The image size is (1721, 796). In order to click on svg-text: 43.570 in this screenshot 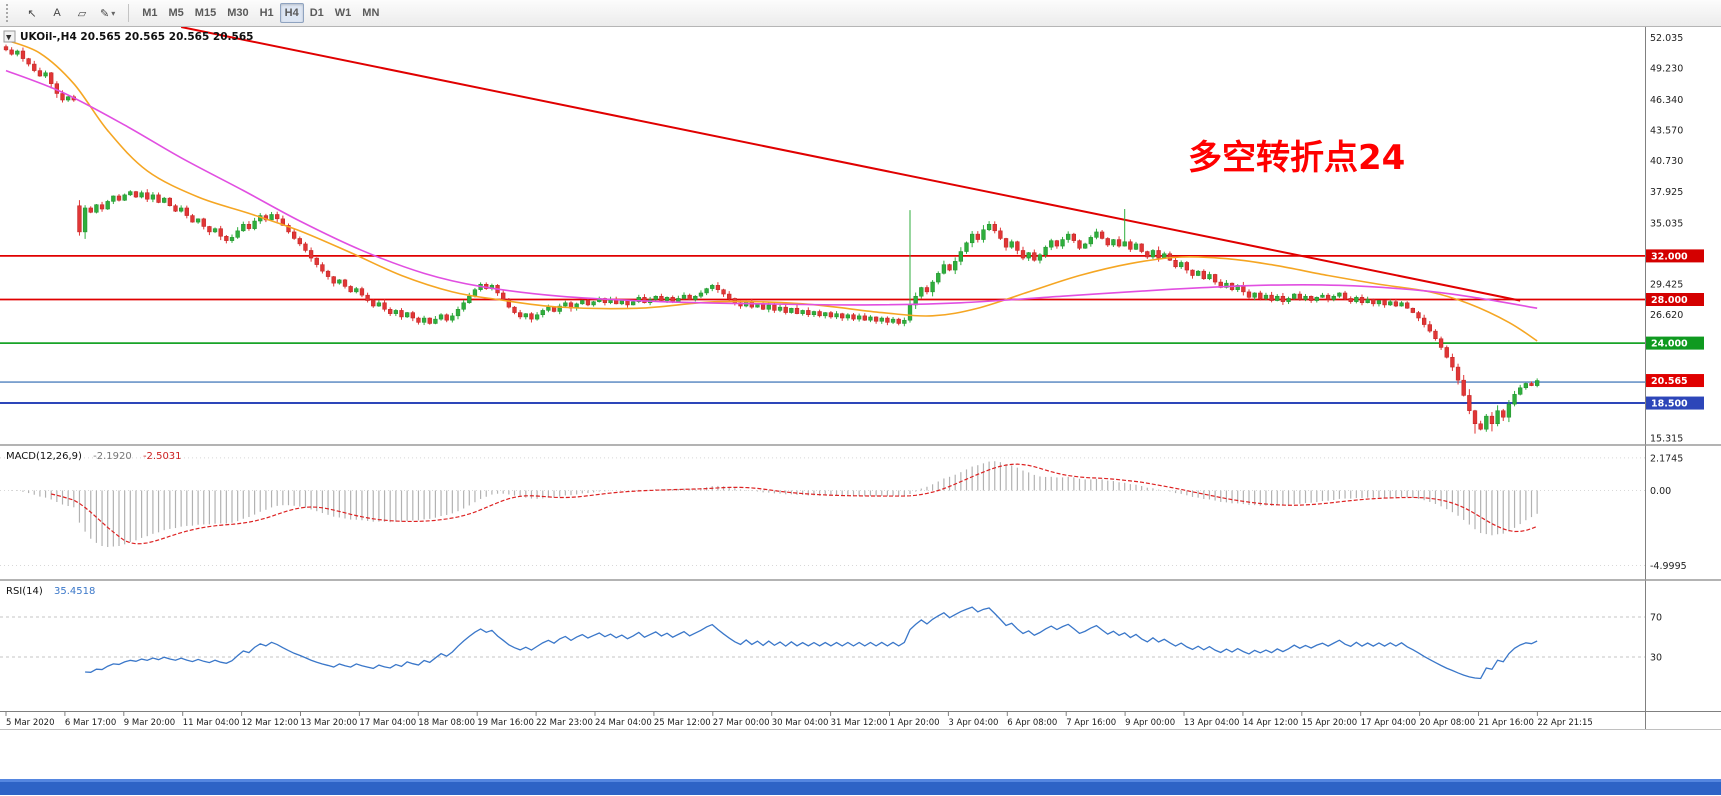, I will do `click(1666, 130)`.